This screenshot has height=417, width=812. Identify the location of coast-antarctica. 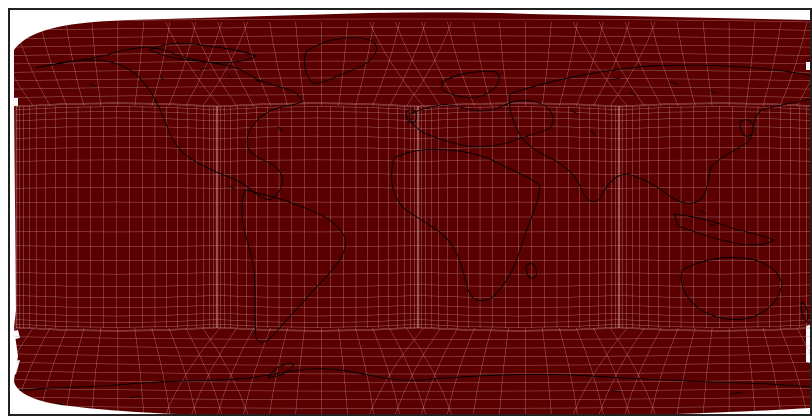
(412, 380).